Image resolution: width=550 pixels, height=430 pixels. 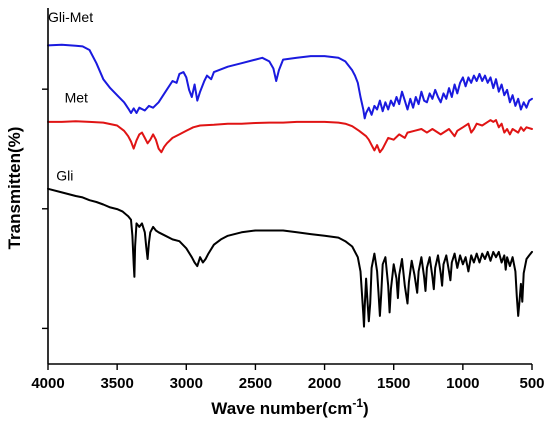 What do you see at coordinates (462, 383) in the screenshot?
I see `x-tick-label: 1000` at bounding box center [462, 383].